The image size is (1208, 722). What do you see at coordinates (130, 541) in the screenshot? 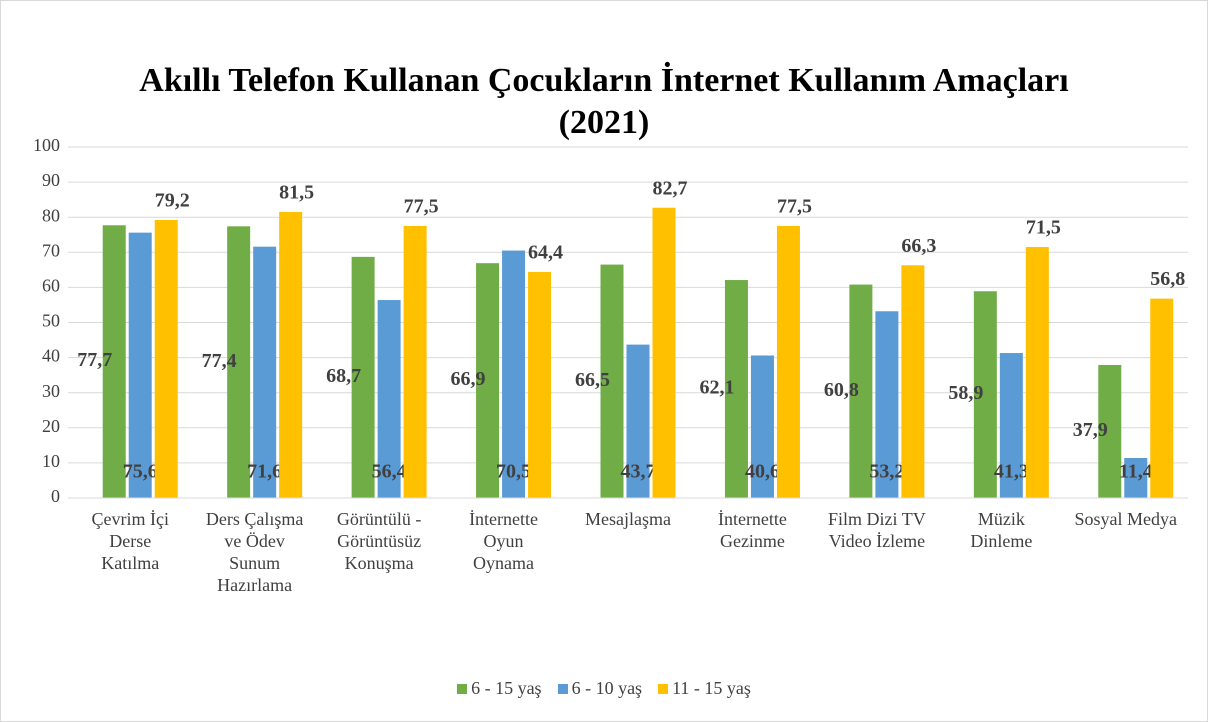
I see `x-tick-label: Çevrim İçi Derse Katılma` at bounding box center [130, 541].